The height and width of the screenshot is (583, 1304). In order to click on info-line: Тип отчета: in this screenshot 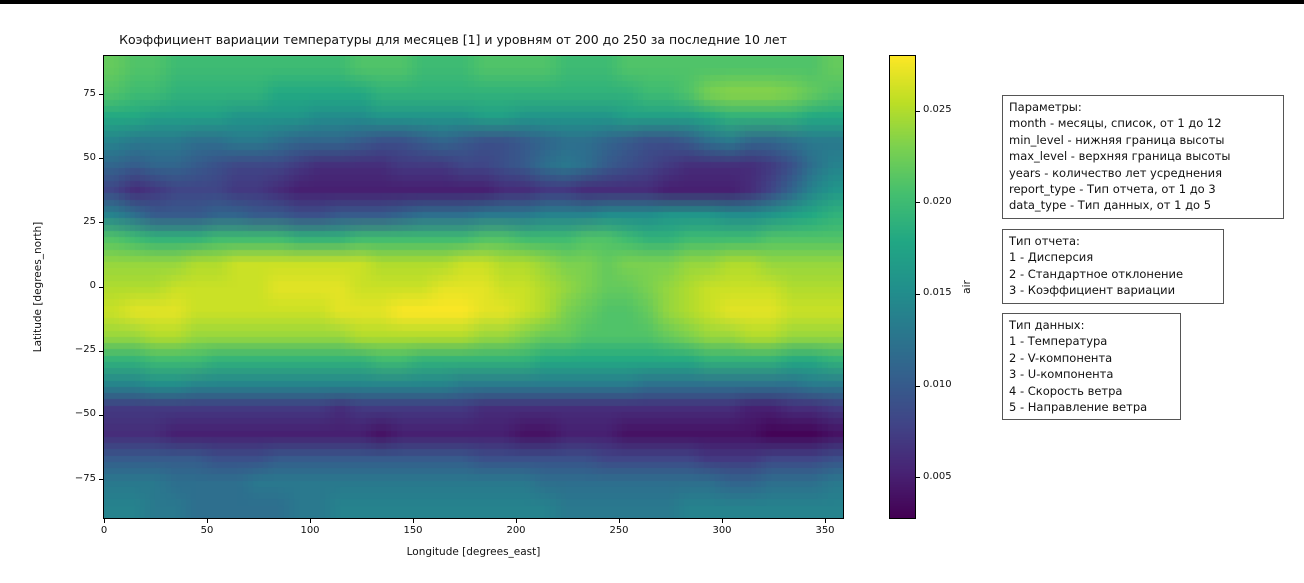, I will do `click(1044, 241)`.